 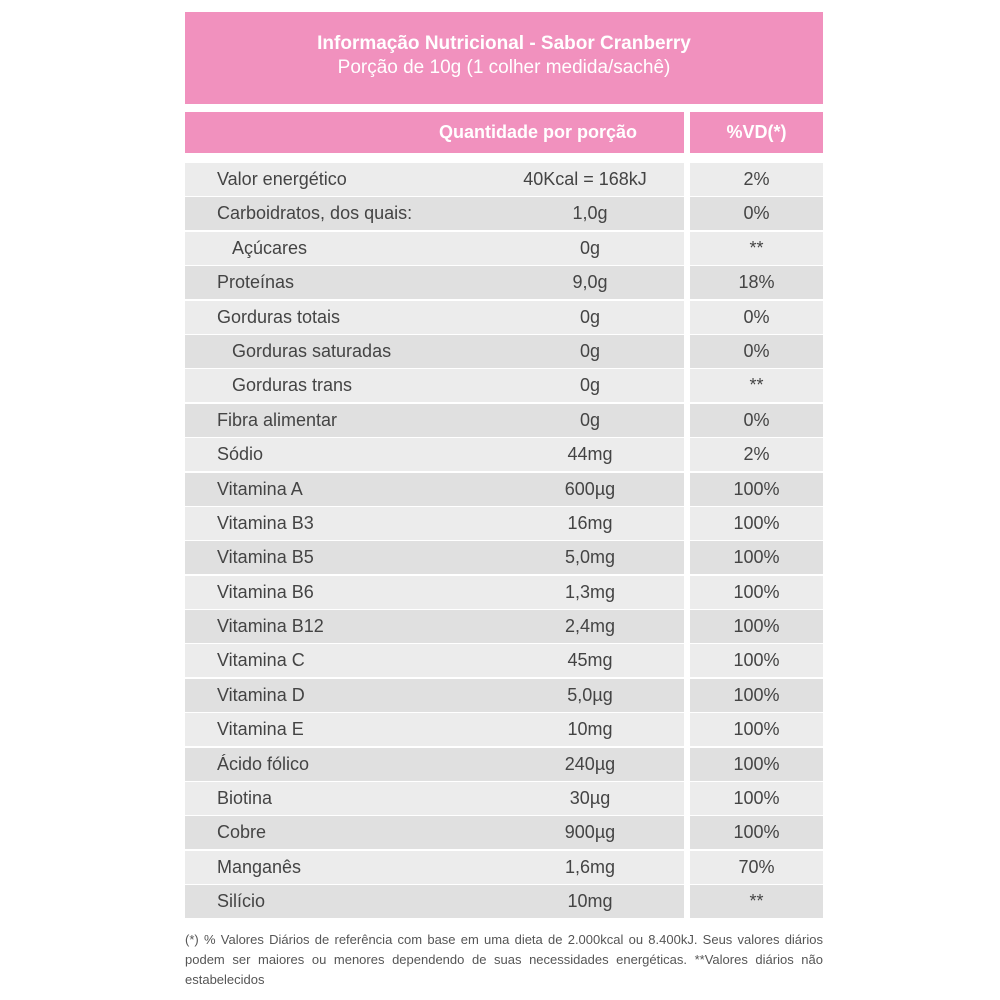 I want to click on nutrient-quantity: 240µg, so click(x=590, y=763).